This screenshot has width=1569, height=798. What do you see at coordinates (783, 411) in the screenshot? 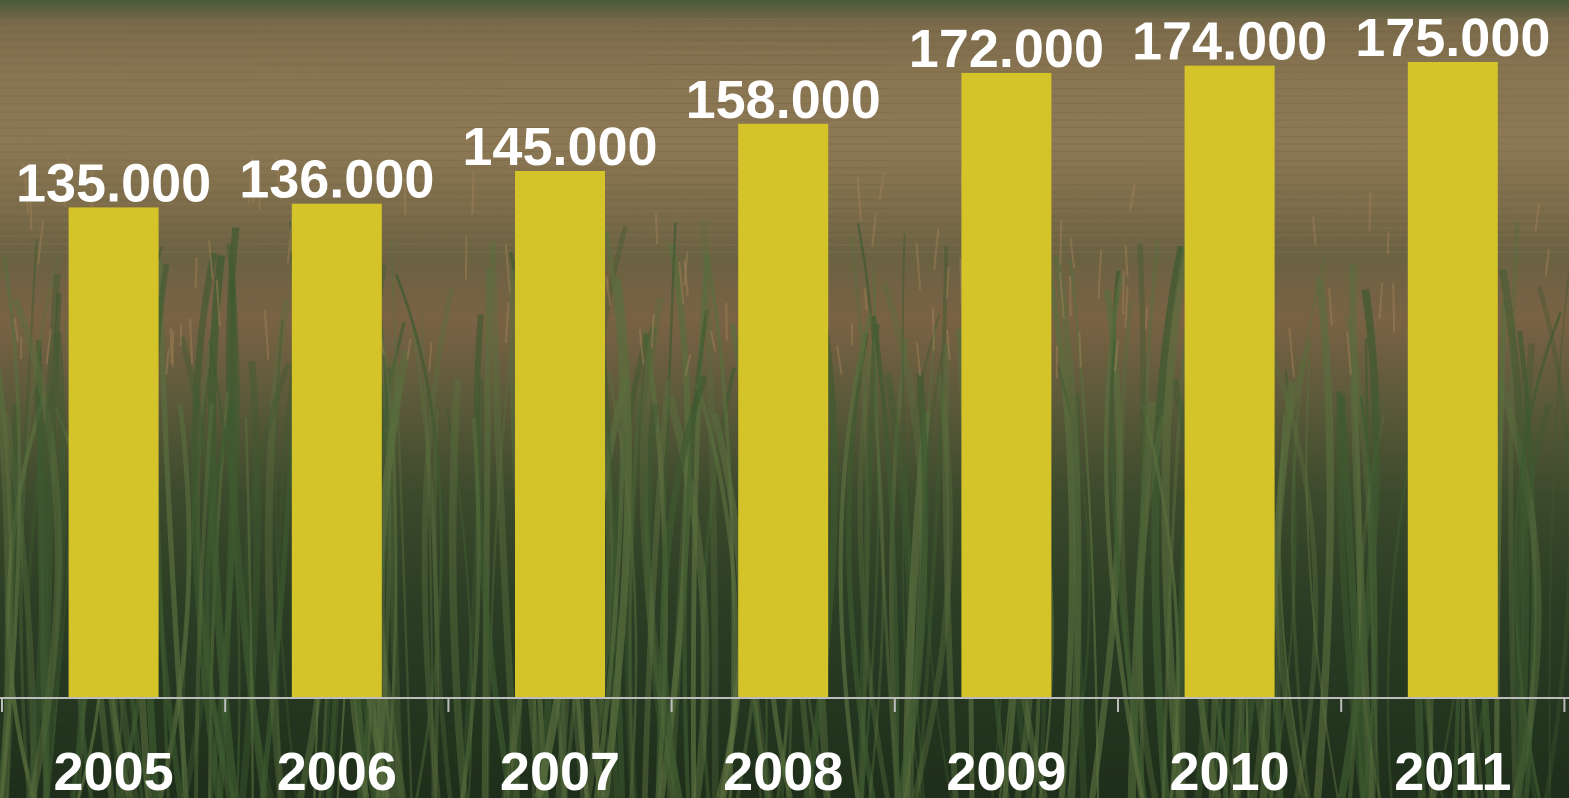
I see `bar-2008` at bounding box center [783, 411].